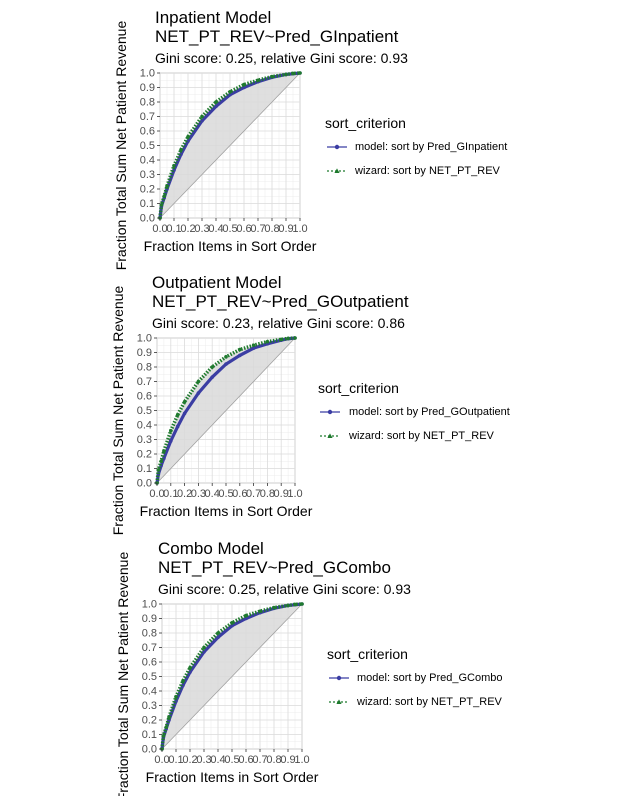 The width and height of the screenshot is (644, 796). Describe the element at coordinates (429, 412) in the screenshot. I see `legend-label-model: model: sort by Pred_GOutpatient` at that location.